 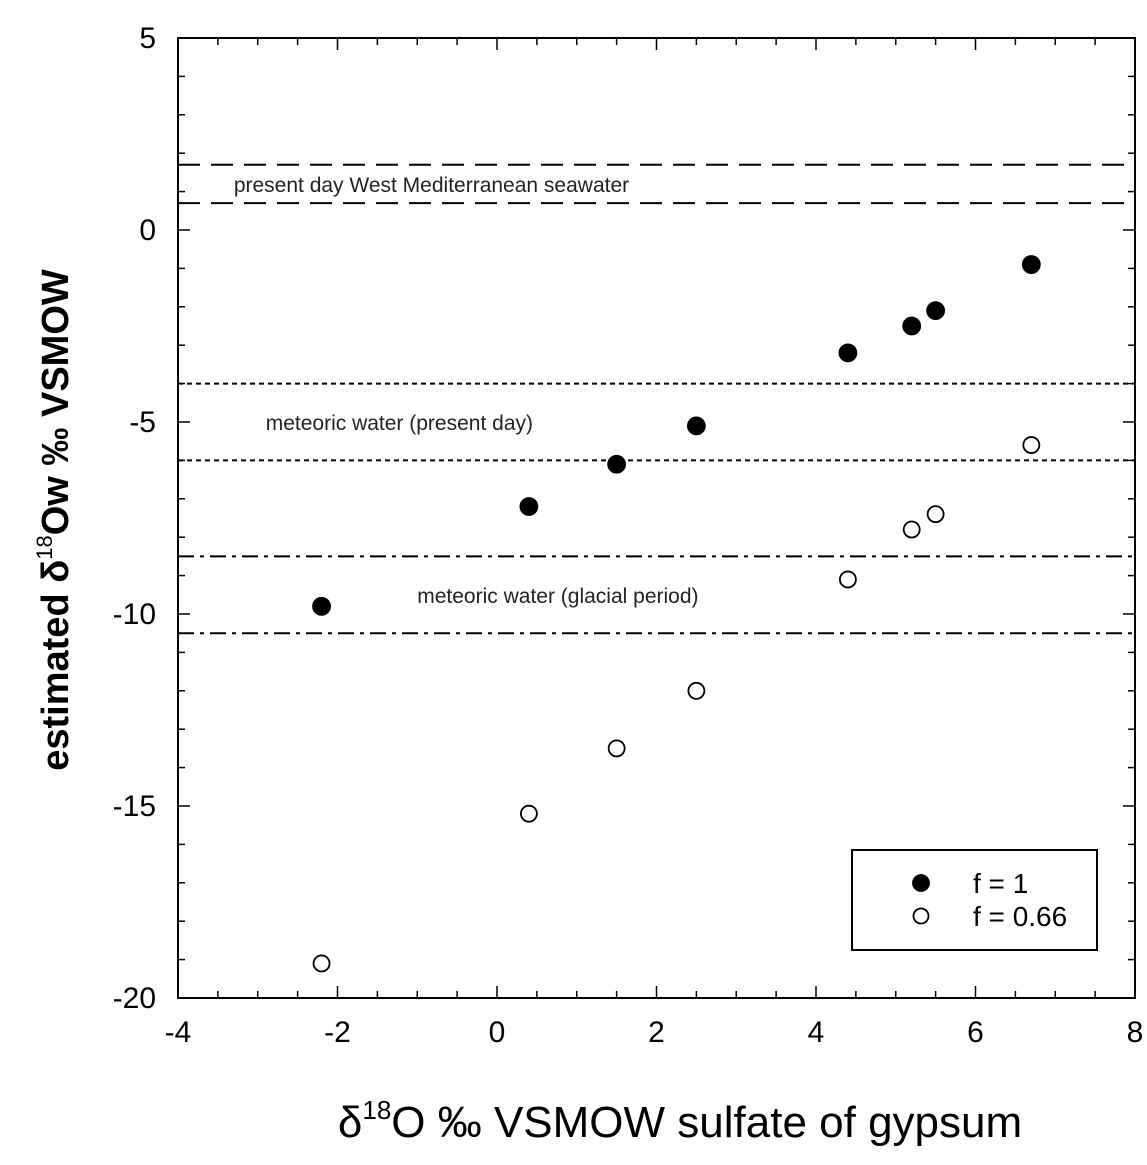 I want to click on x-axis-title-prefix: δ, so click(x=350, y=1122).